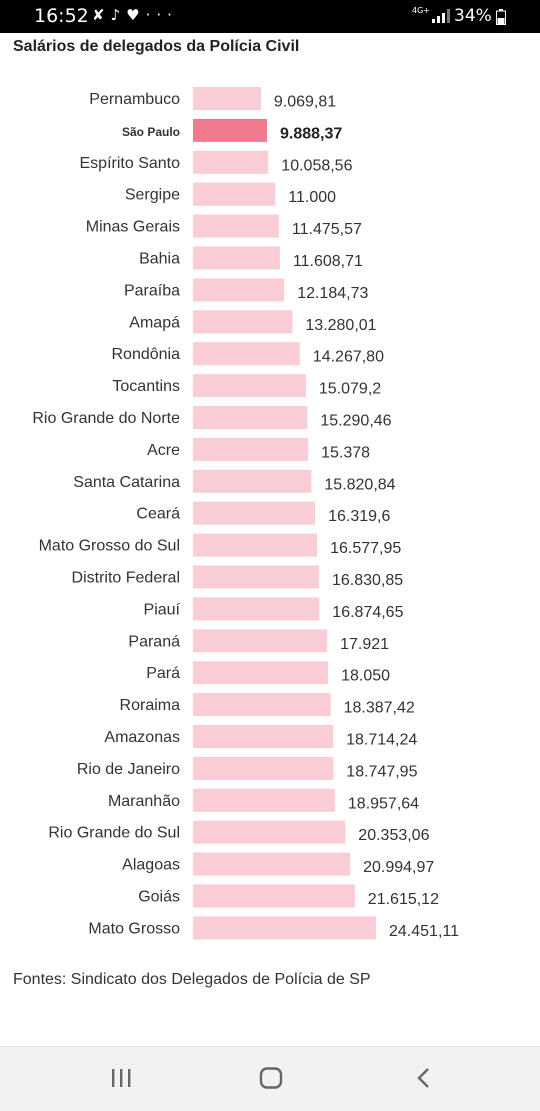 The height and width of the screenshot is (1111, 540). What do you see at coordinates (316, 165) in the screenshot?
I see `value-label: 10.058,56` at bounding box center [316, 165].